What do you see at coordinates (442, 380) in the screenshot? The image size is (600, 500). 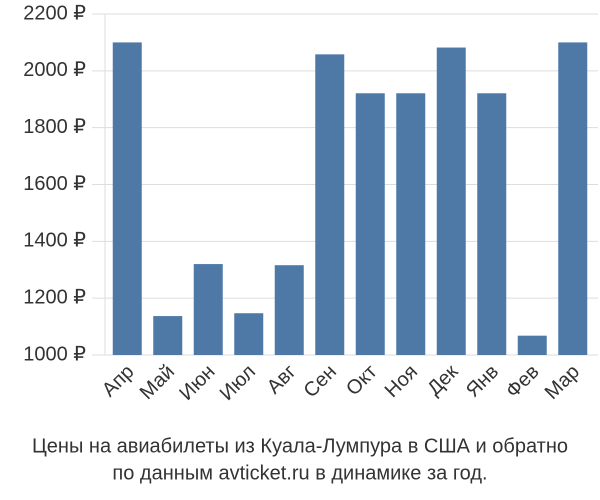 I see `x-tick-label: Дек` at bounding box center [442, 380].